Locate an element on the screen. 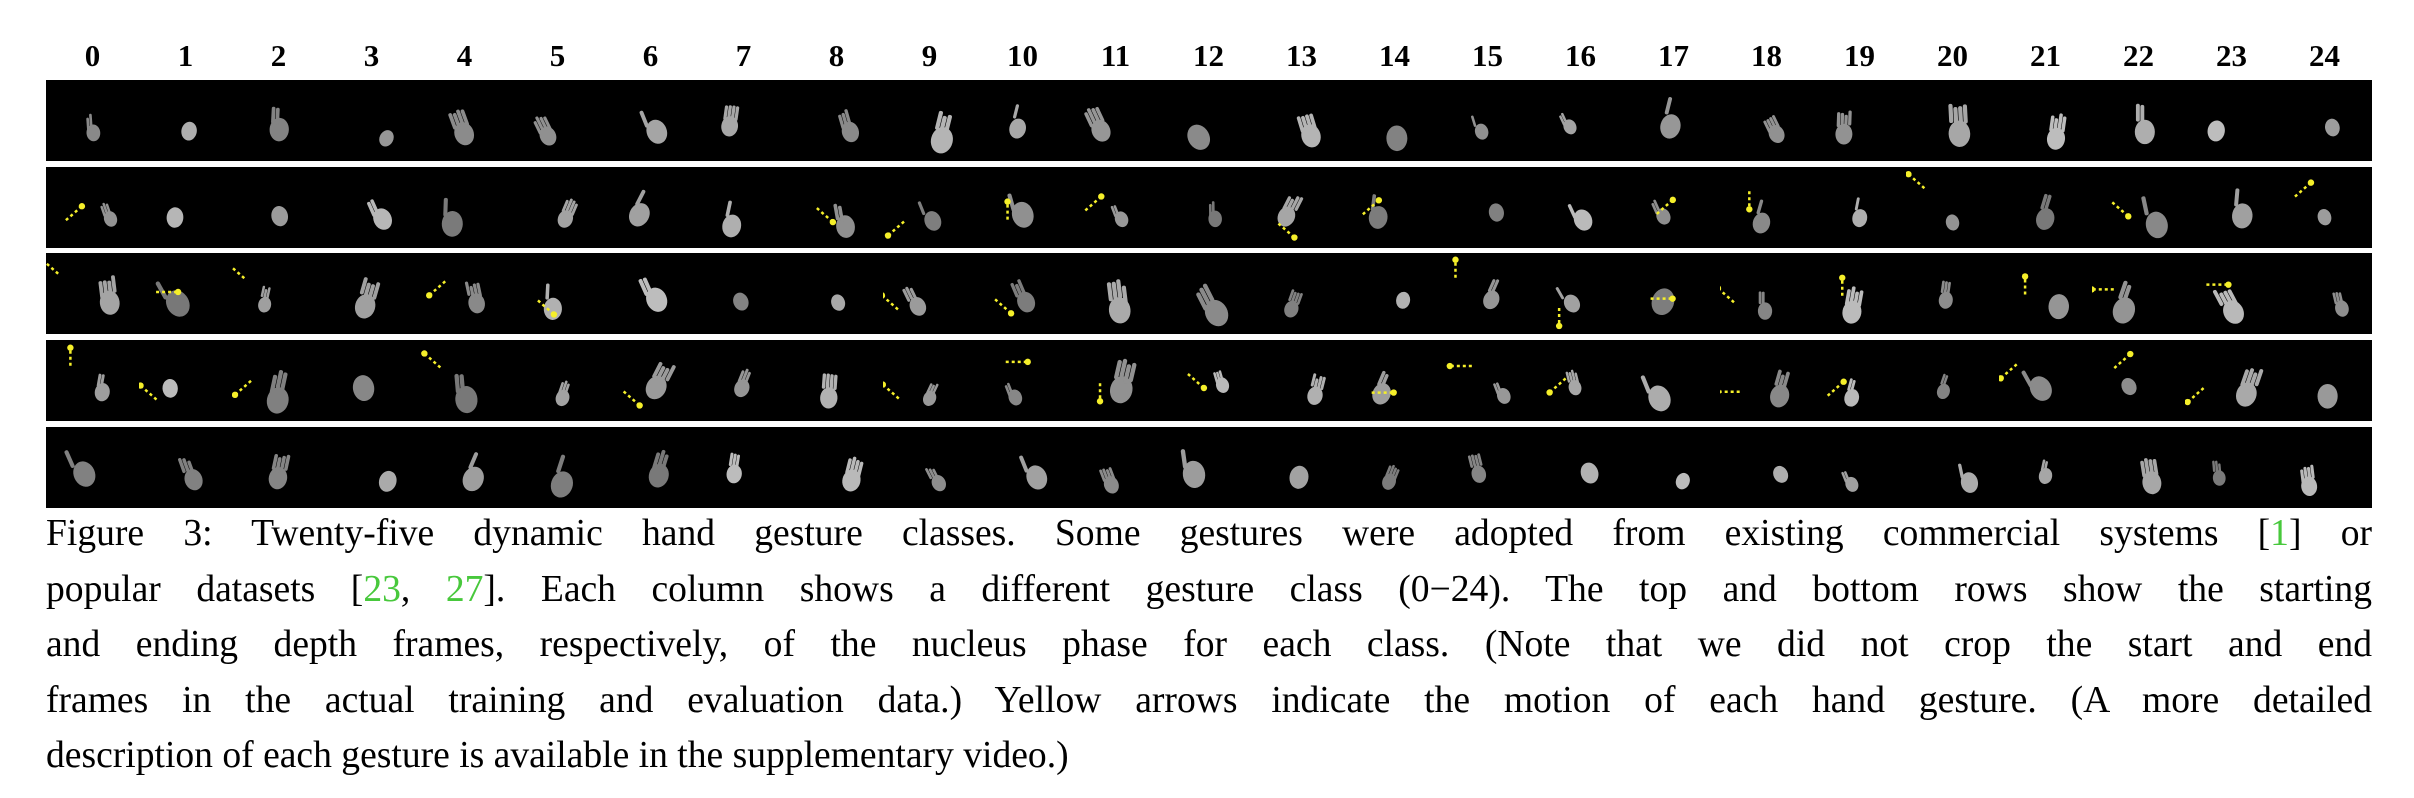  column-label: 22 is located at coordinates (2138, 55).